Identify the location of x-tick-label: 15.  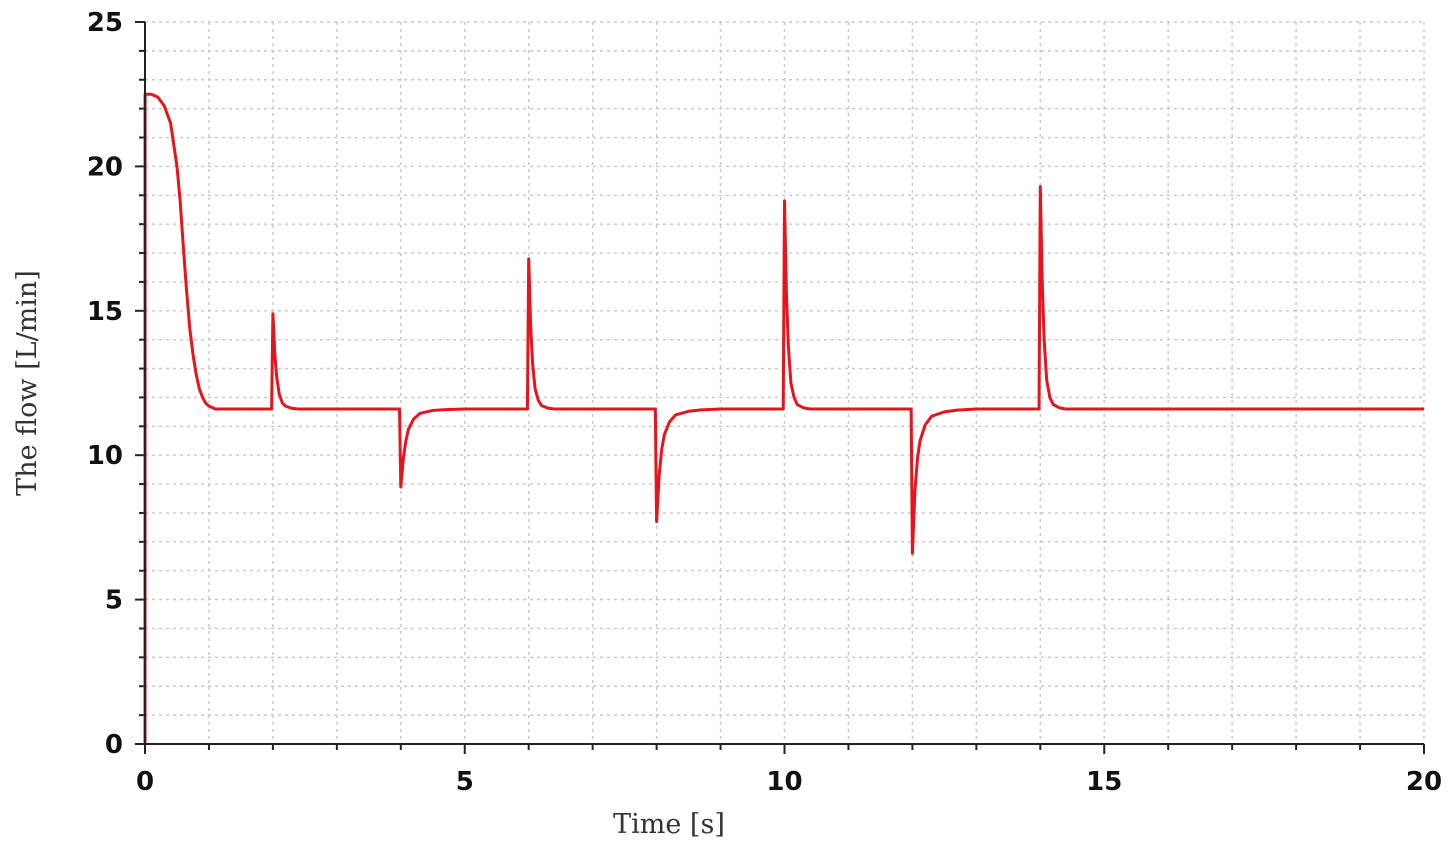
(1104, 782).